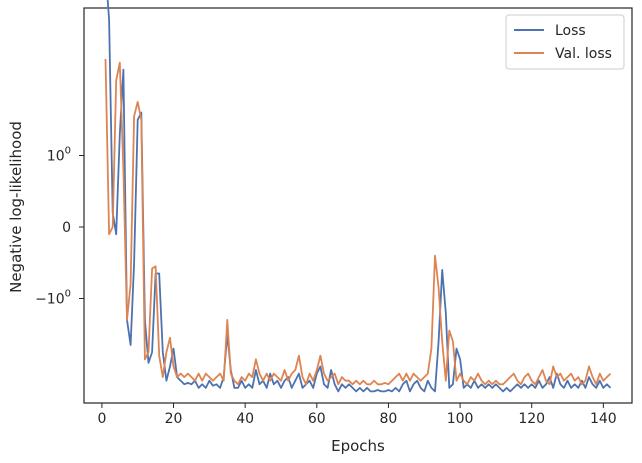  I want to click on legend: Loss Val. loss, so click(565, 42).